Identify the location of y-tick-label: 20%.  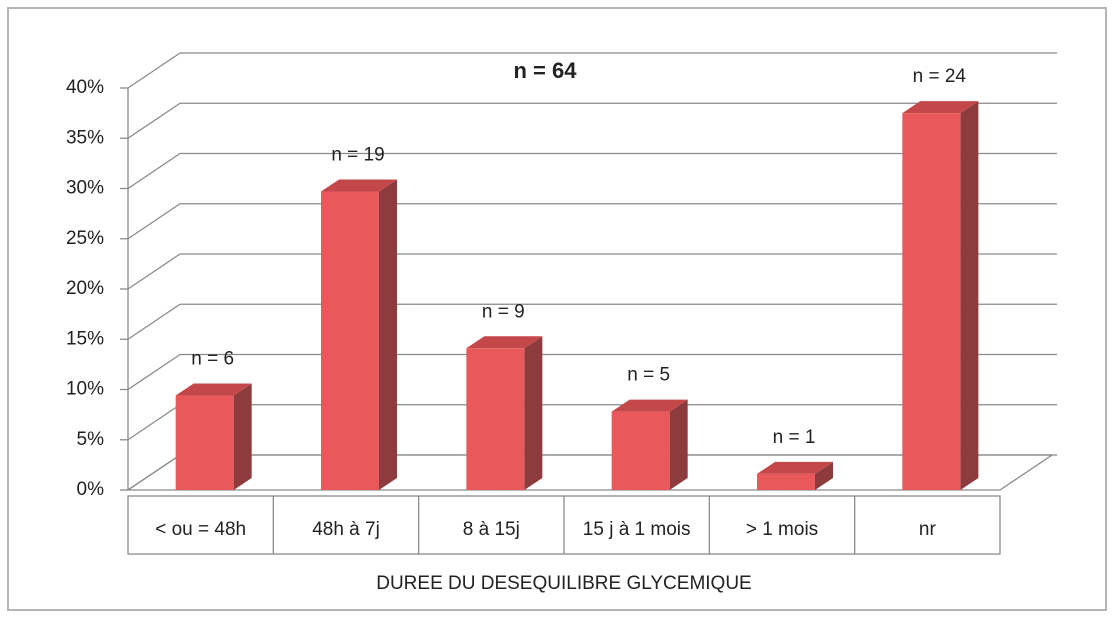
(85, 288).